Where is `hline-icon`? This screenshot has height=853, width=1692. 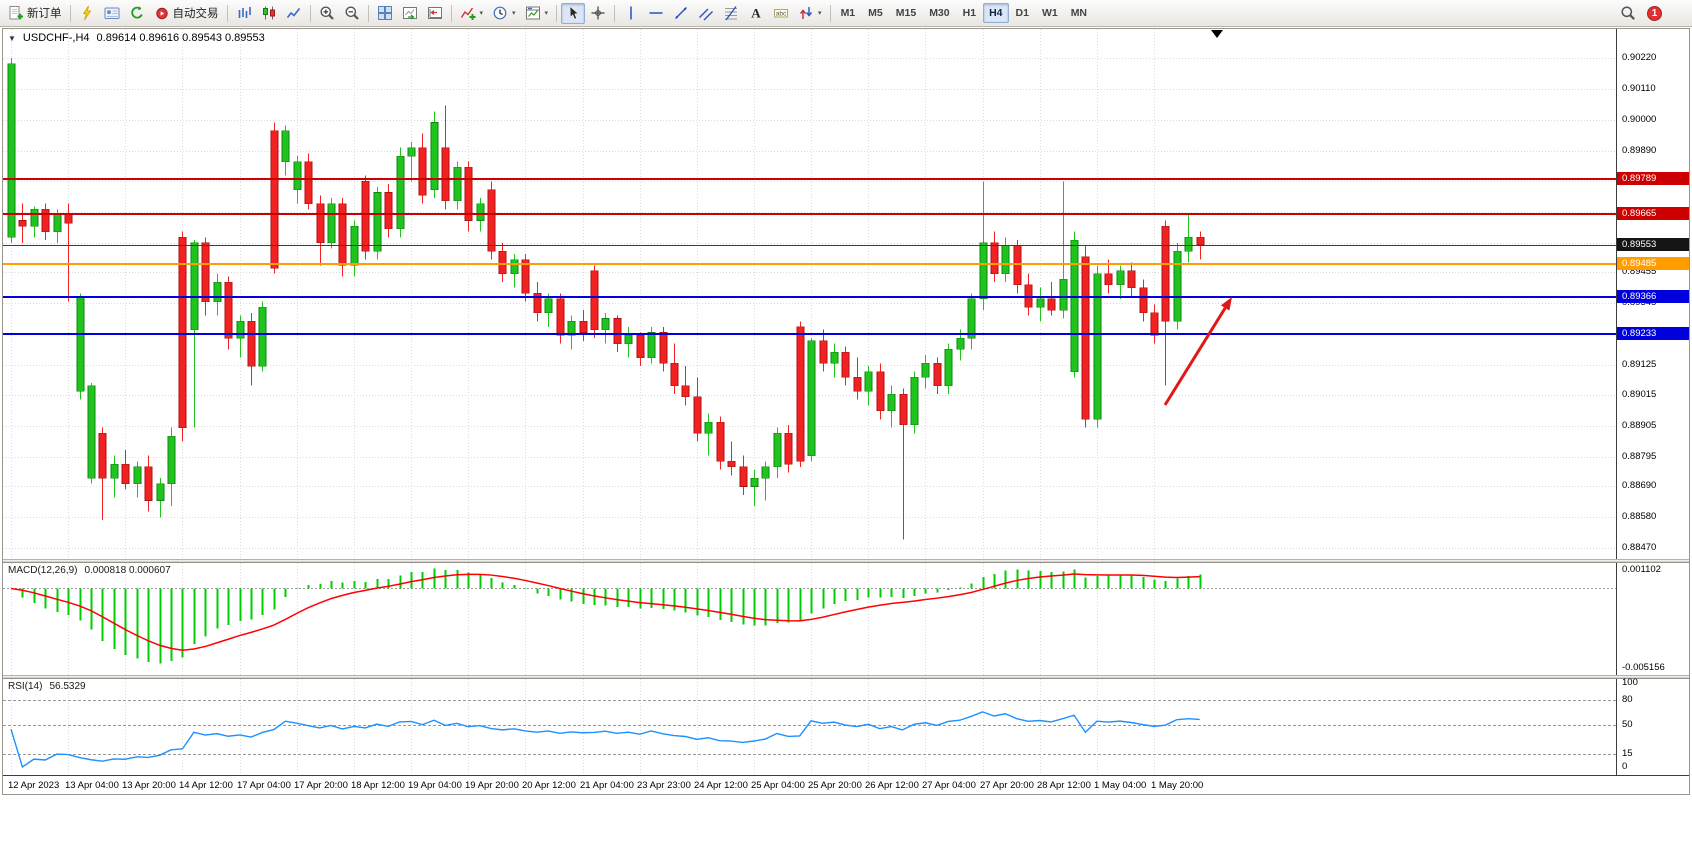 hline-icon is located at coordinates (656, 13).